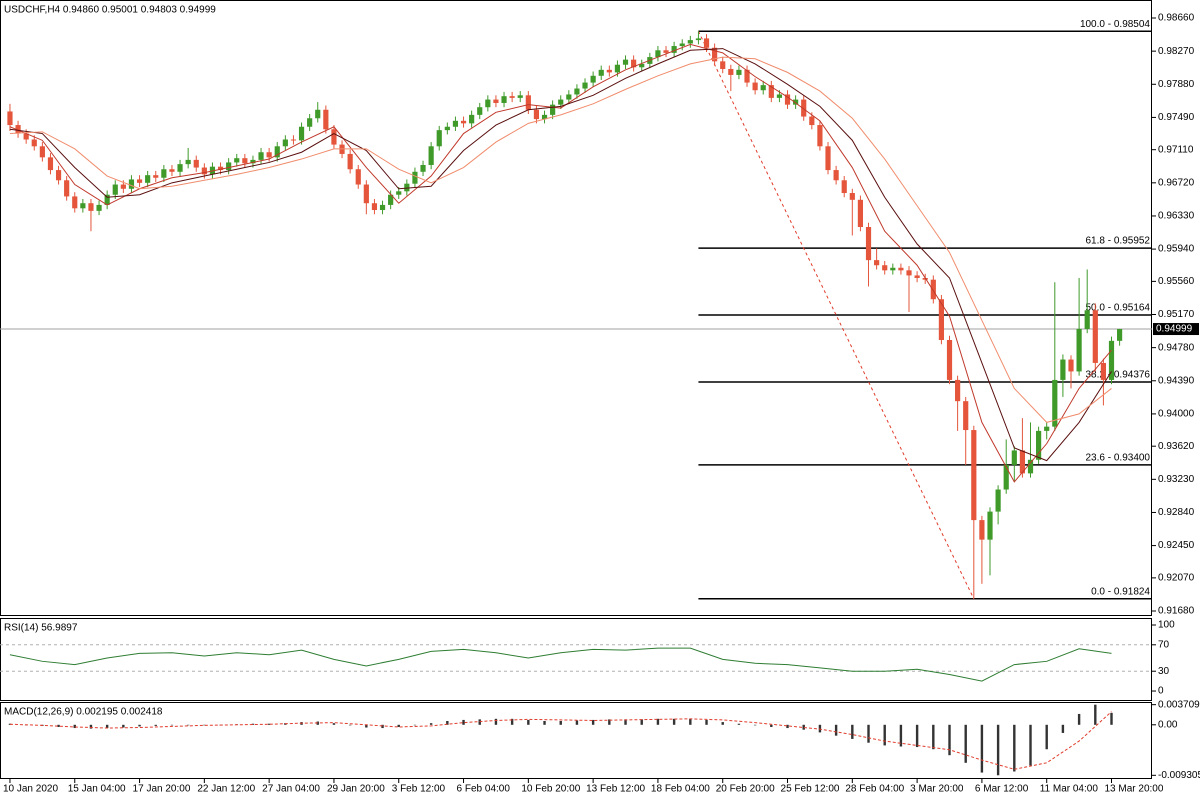 The image size is (1200, 800). What do you see at coordinates (1069, 789) in the screenshot?
I see `x-tick-label: 11 Mar 04:00` at bounding box center [1069, 789].